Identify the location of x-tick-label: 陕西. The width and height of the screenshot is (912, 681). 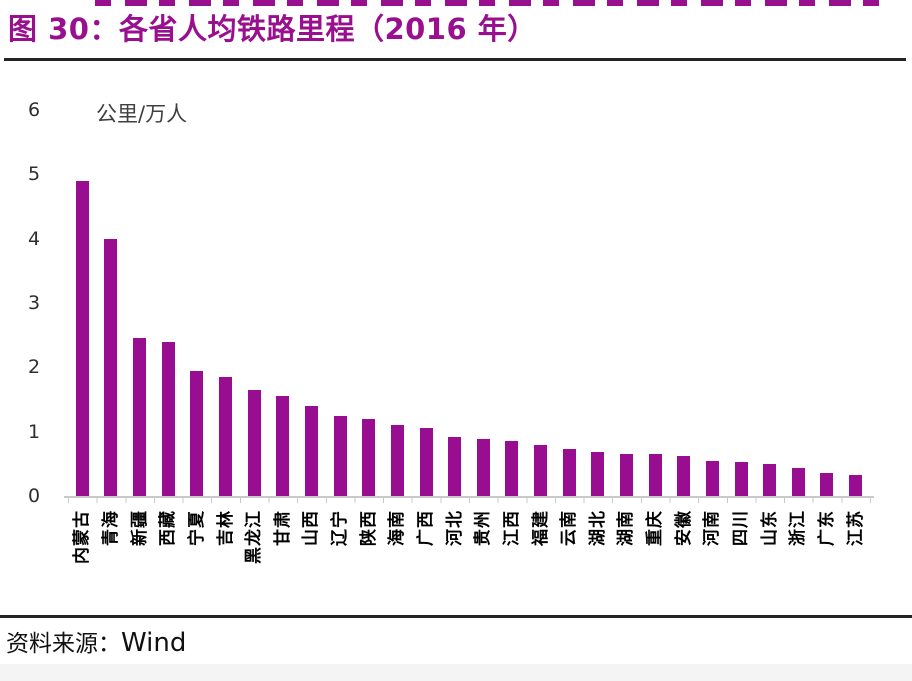
(368, 528).